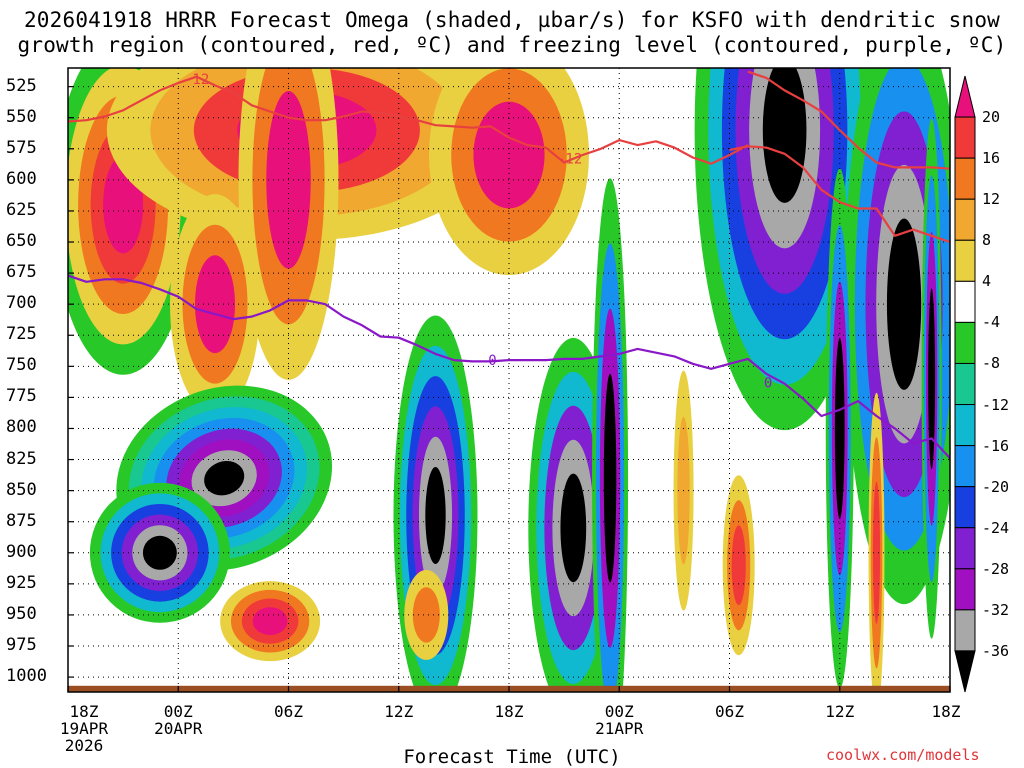 This screenshot has width=1024, height=768. Describe the element at coordinates (21, 116) in the screenshot. I see `y-tick-label: 550` at that location.